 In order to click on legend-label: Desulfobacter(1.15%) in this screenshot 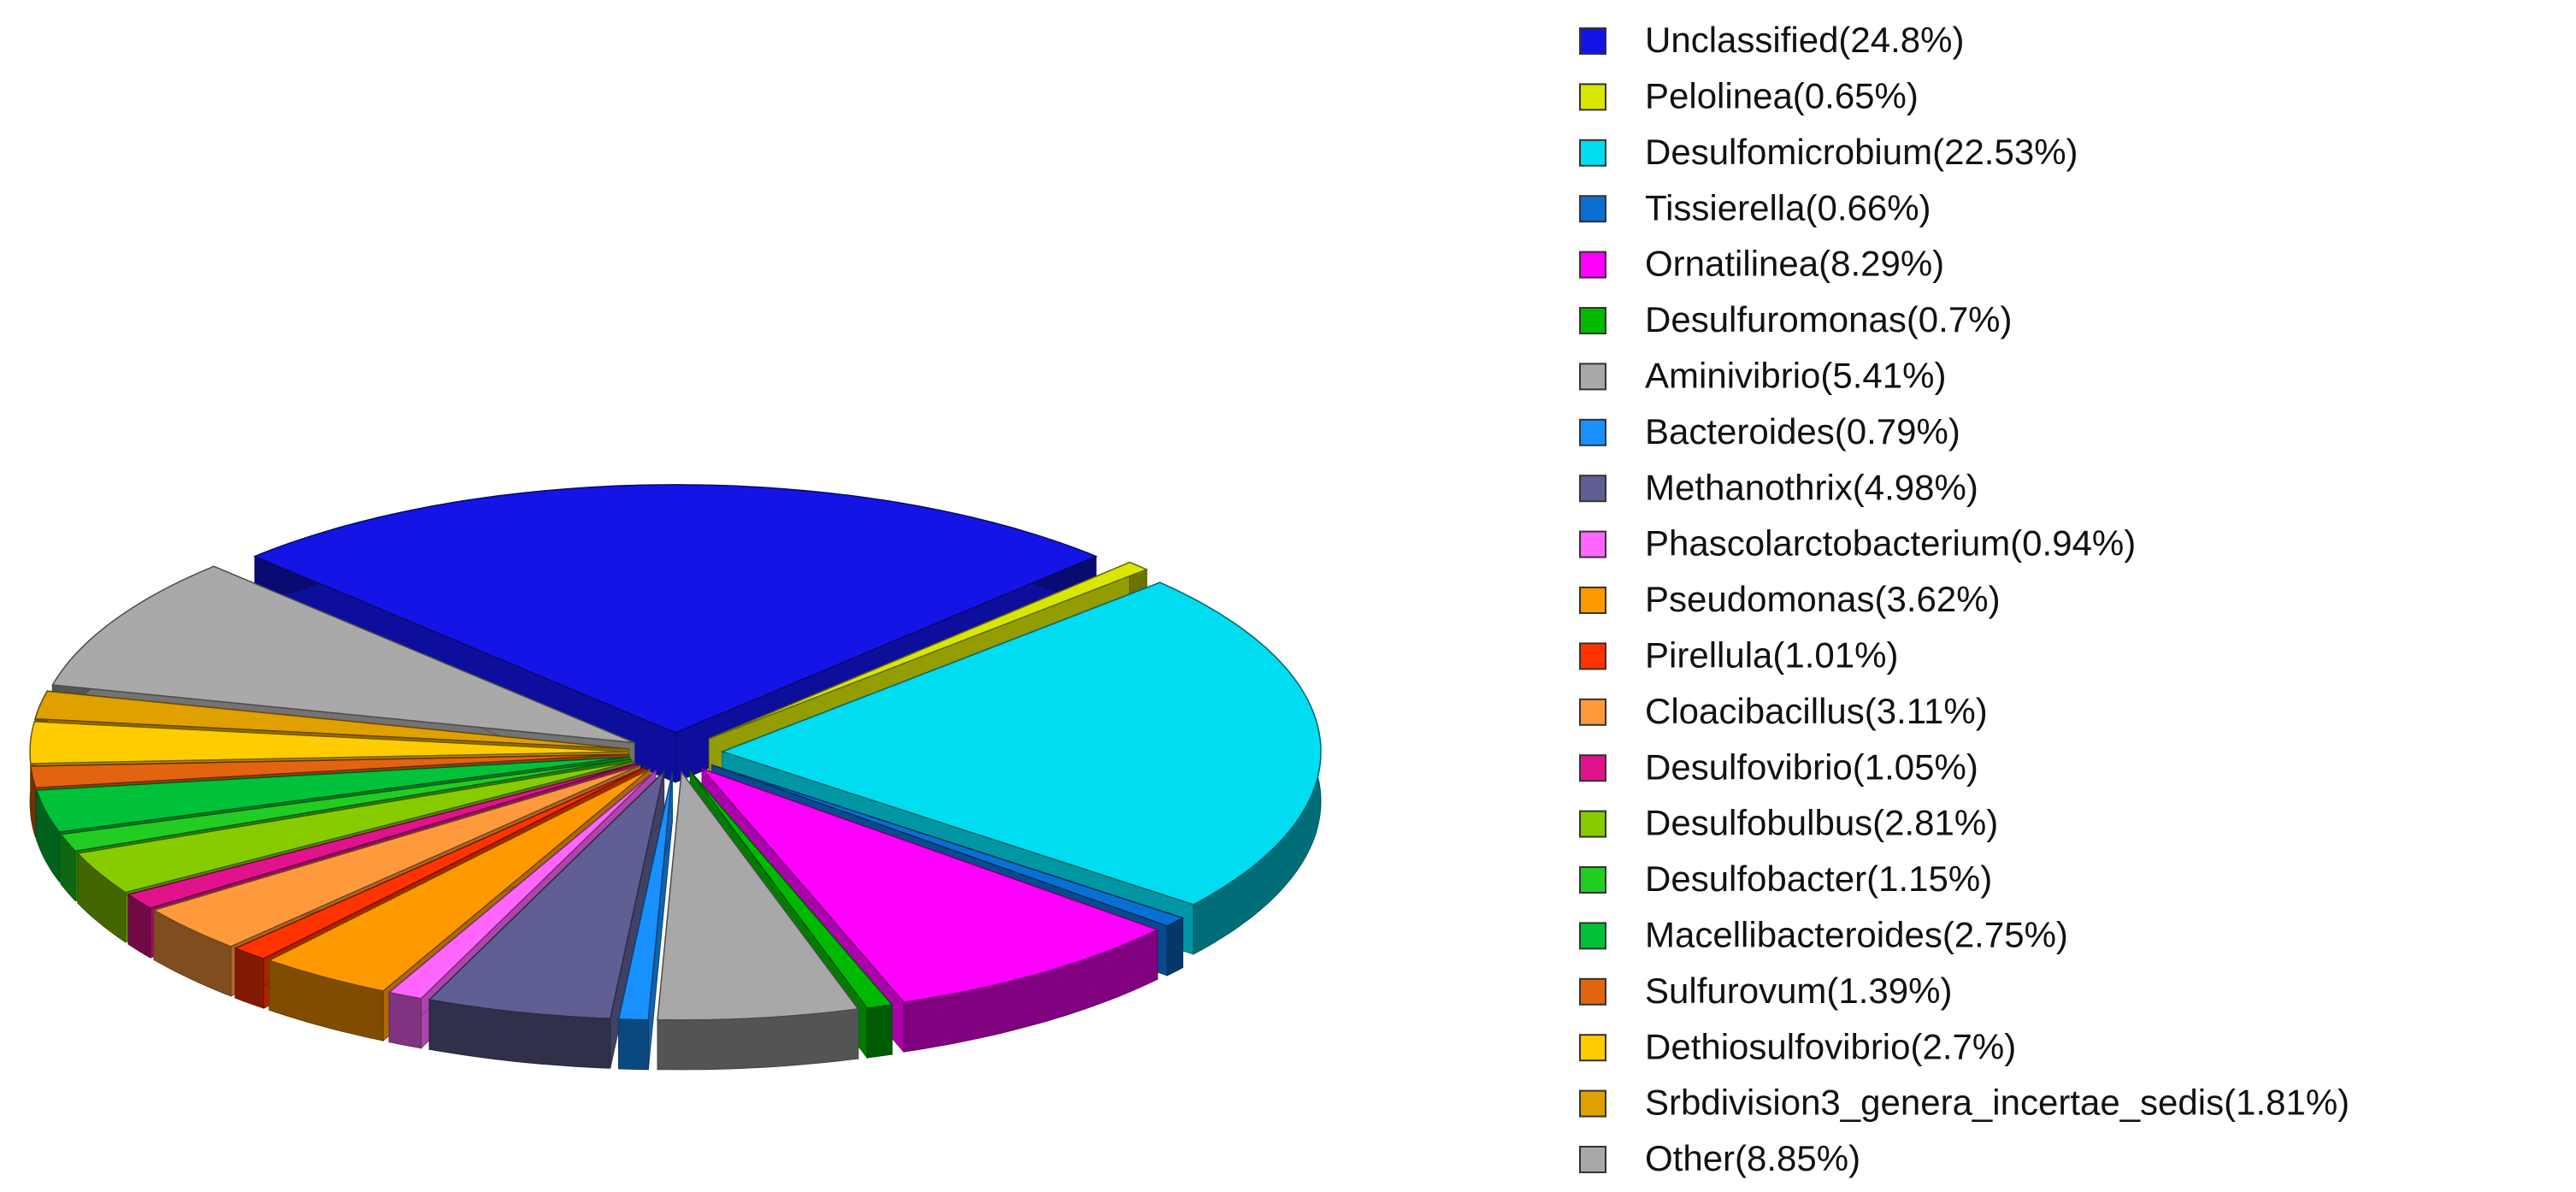, I will do `click(1818, 879)`.